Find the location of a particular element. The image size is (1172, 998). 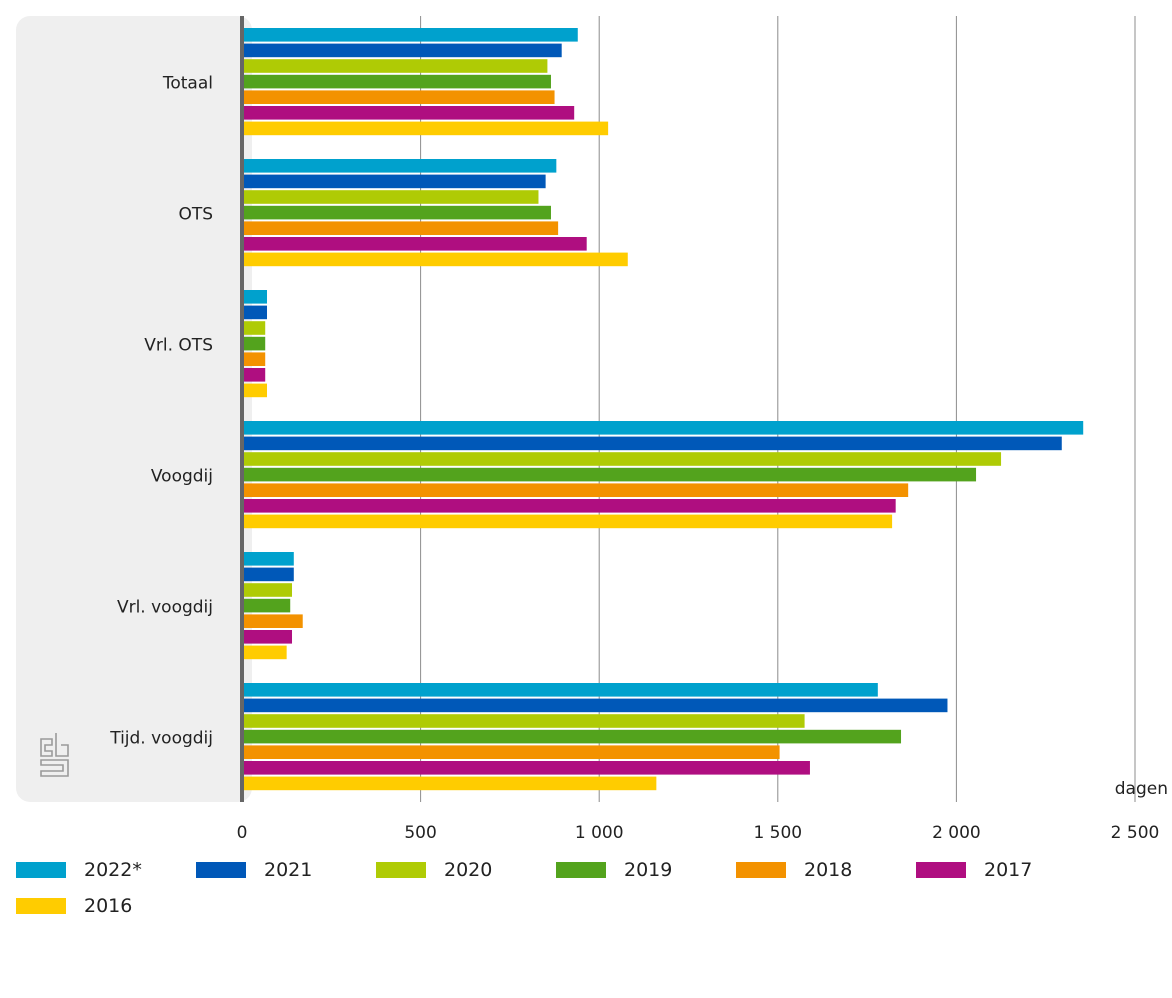

x-tick-label: 0 is located at coordinates (242, 831).